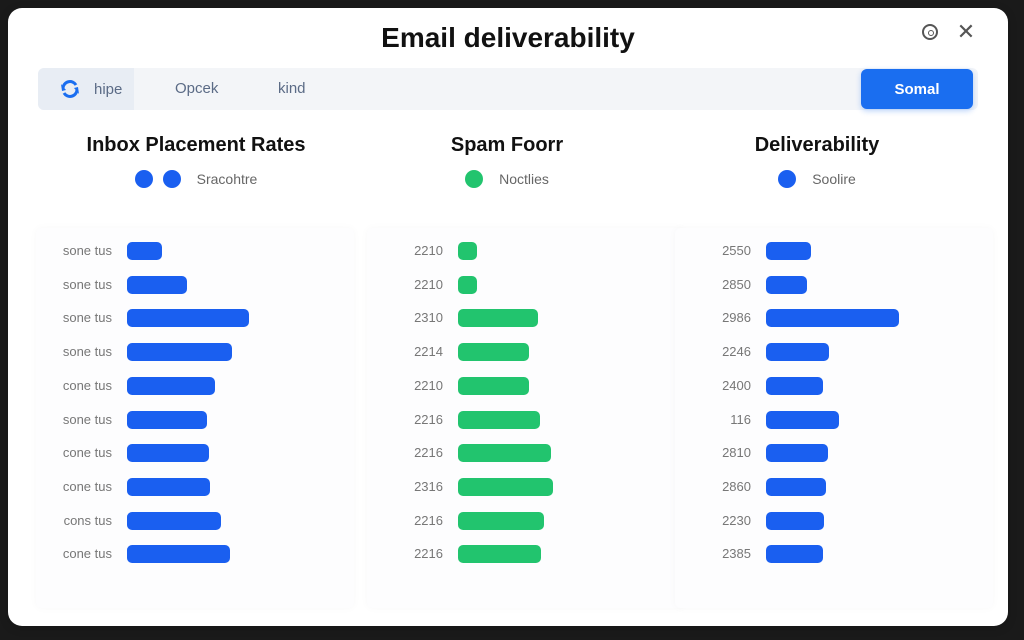 This screenshot has width=1024, height=640. What do you see at coordinates (428, 486) in the screenshot?
I see `bar-label: 2316` at bounding box center [428, 486].